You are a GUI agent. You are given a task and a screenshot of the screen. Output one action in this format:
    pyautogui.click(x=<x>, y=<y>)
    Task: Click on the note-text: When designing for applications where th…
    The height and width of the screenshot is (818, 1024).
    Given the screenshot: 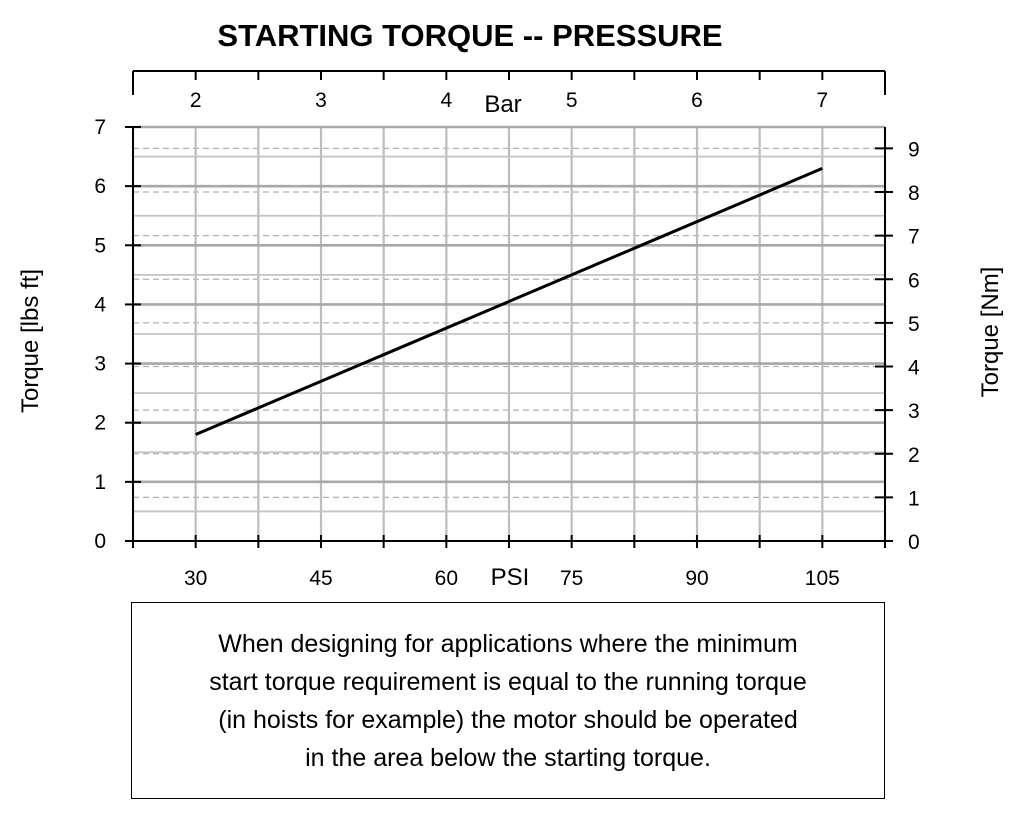 What is the action you would take?
    pyautogui.click(x=508, y=701)
    